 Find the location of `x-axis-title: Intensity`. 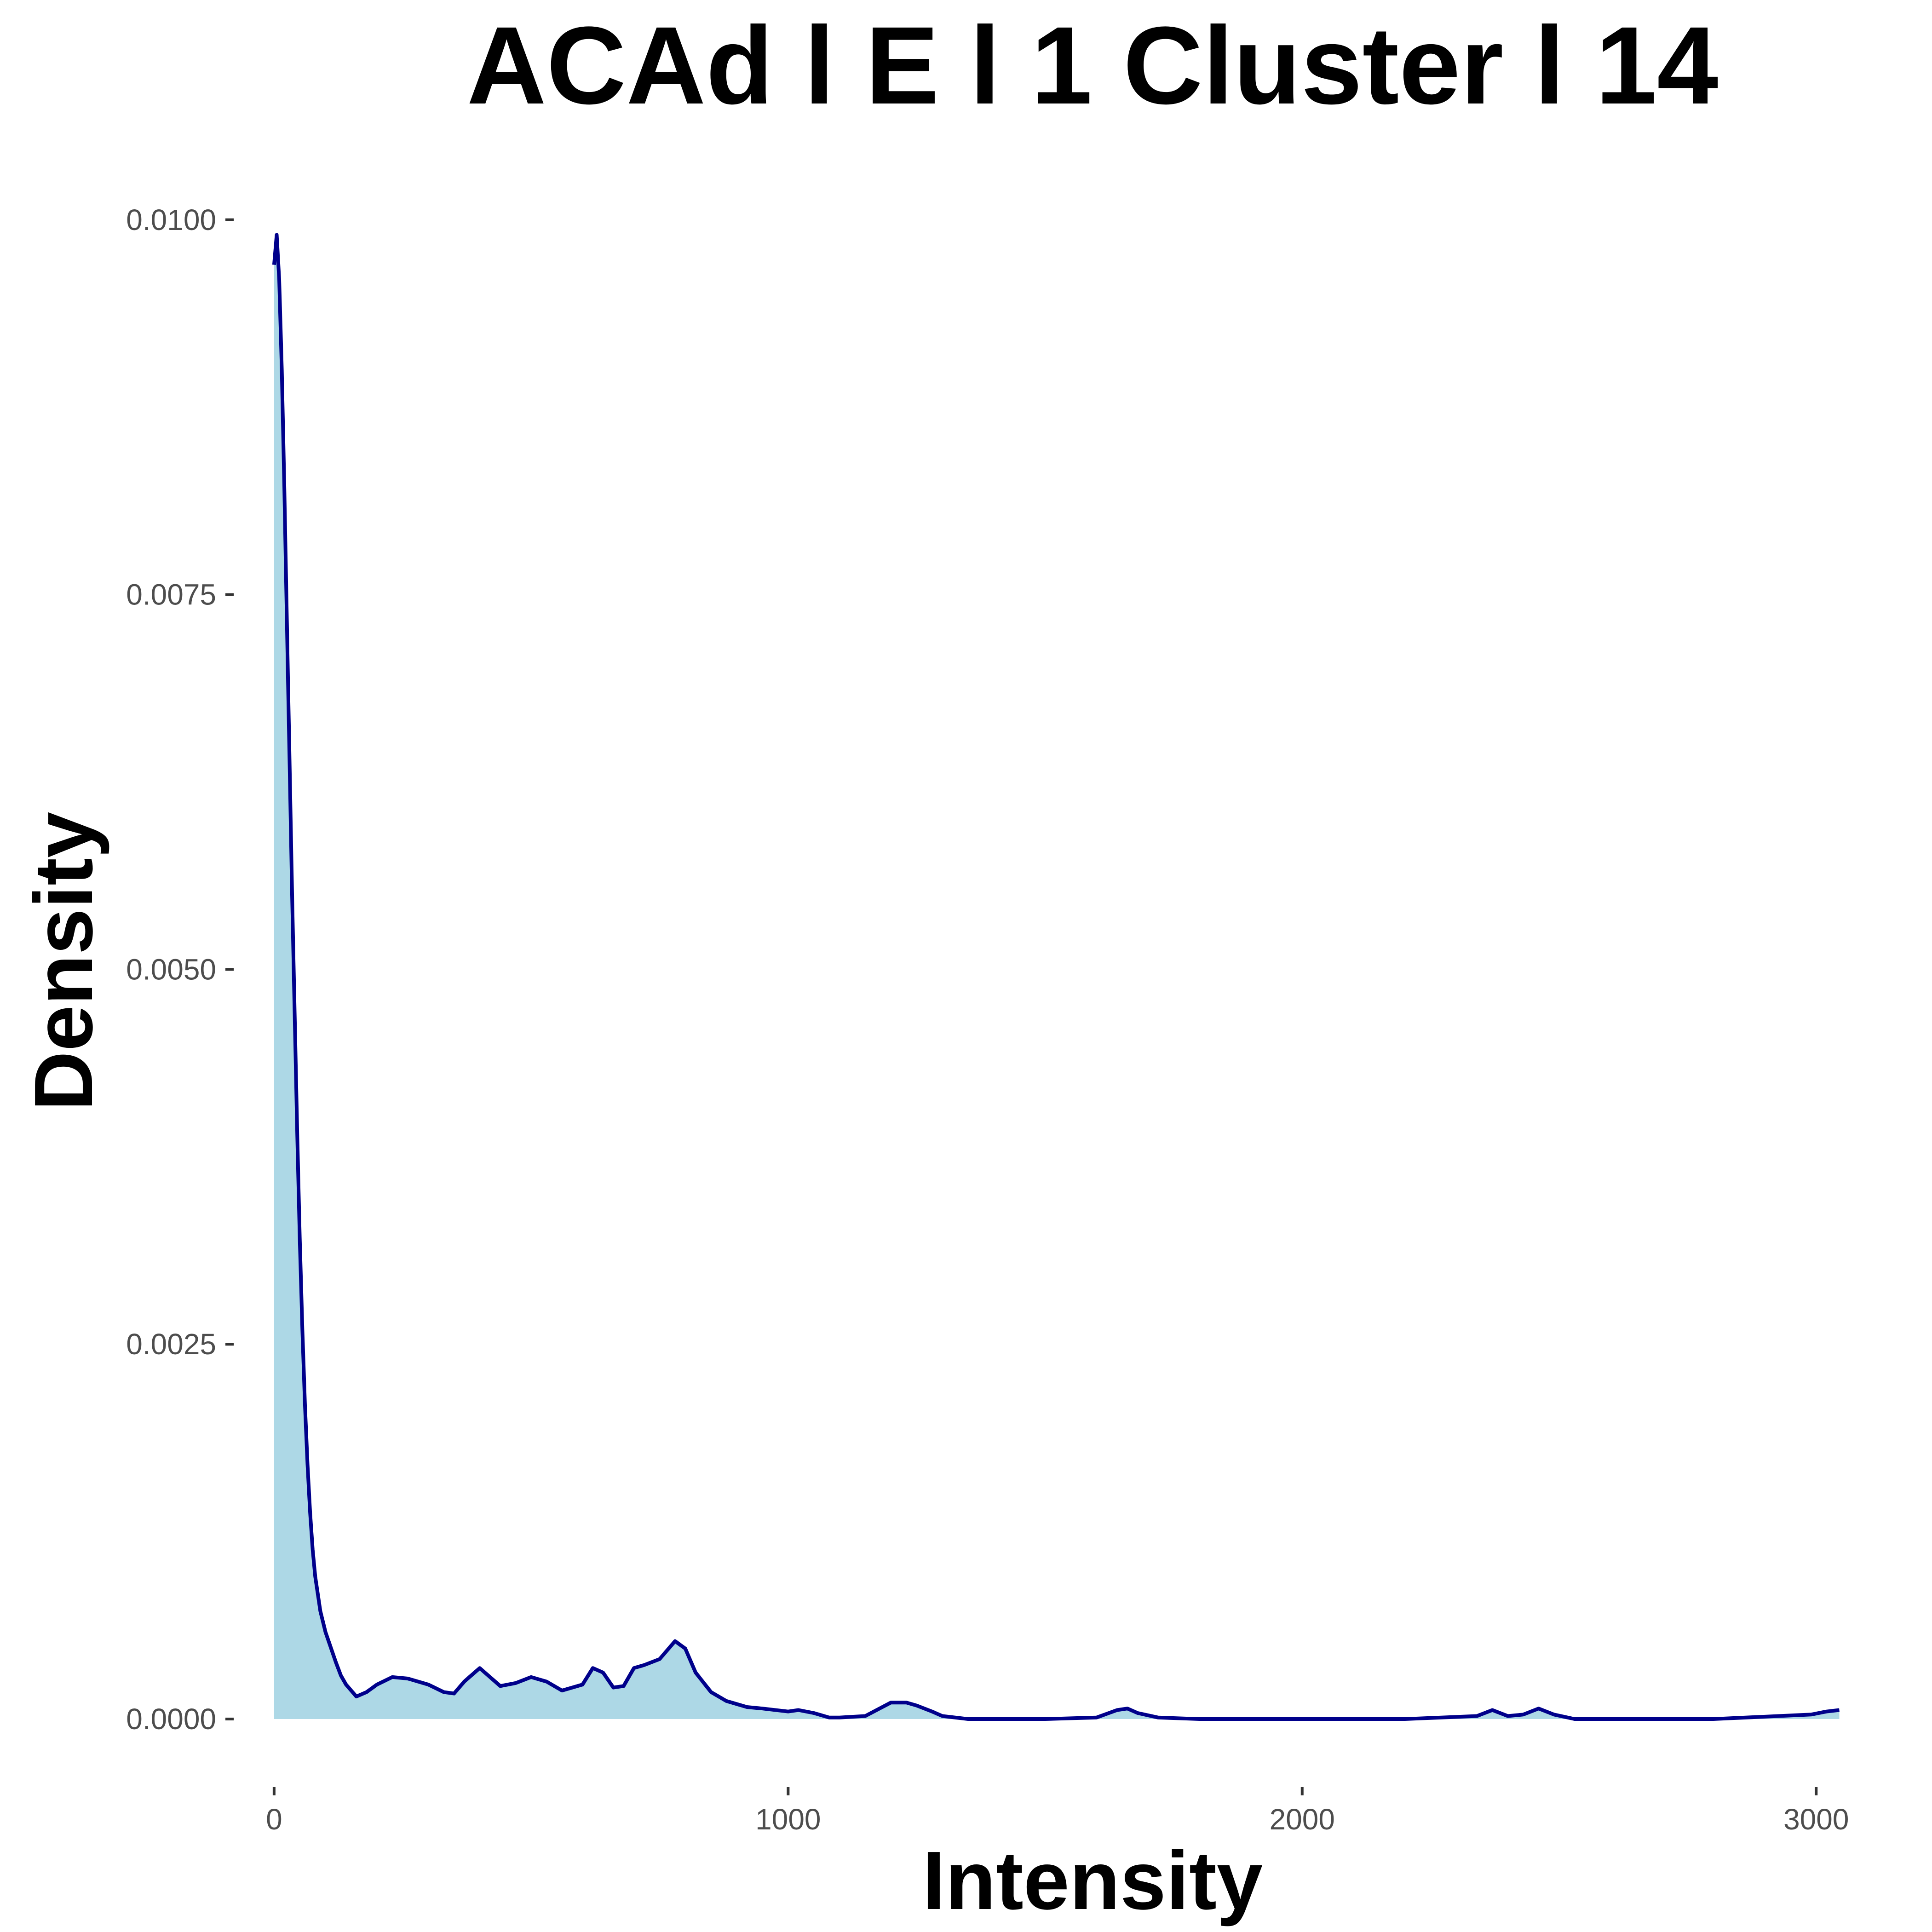

x-axis-title: Intensity is located at coordinates (1092, 1880).